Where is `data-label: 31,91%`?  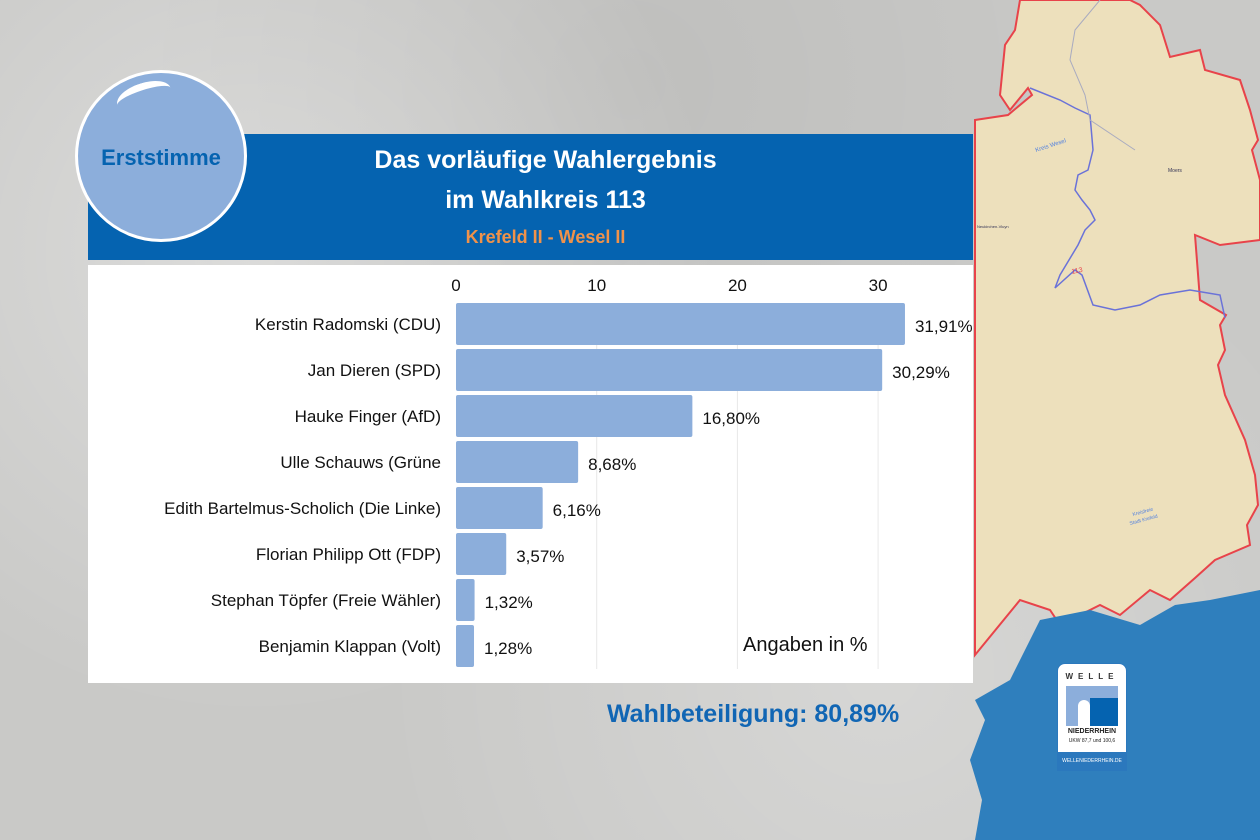
data-label: 31,91% is located at coordinates (944, 326).